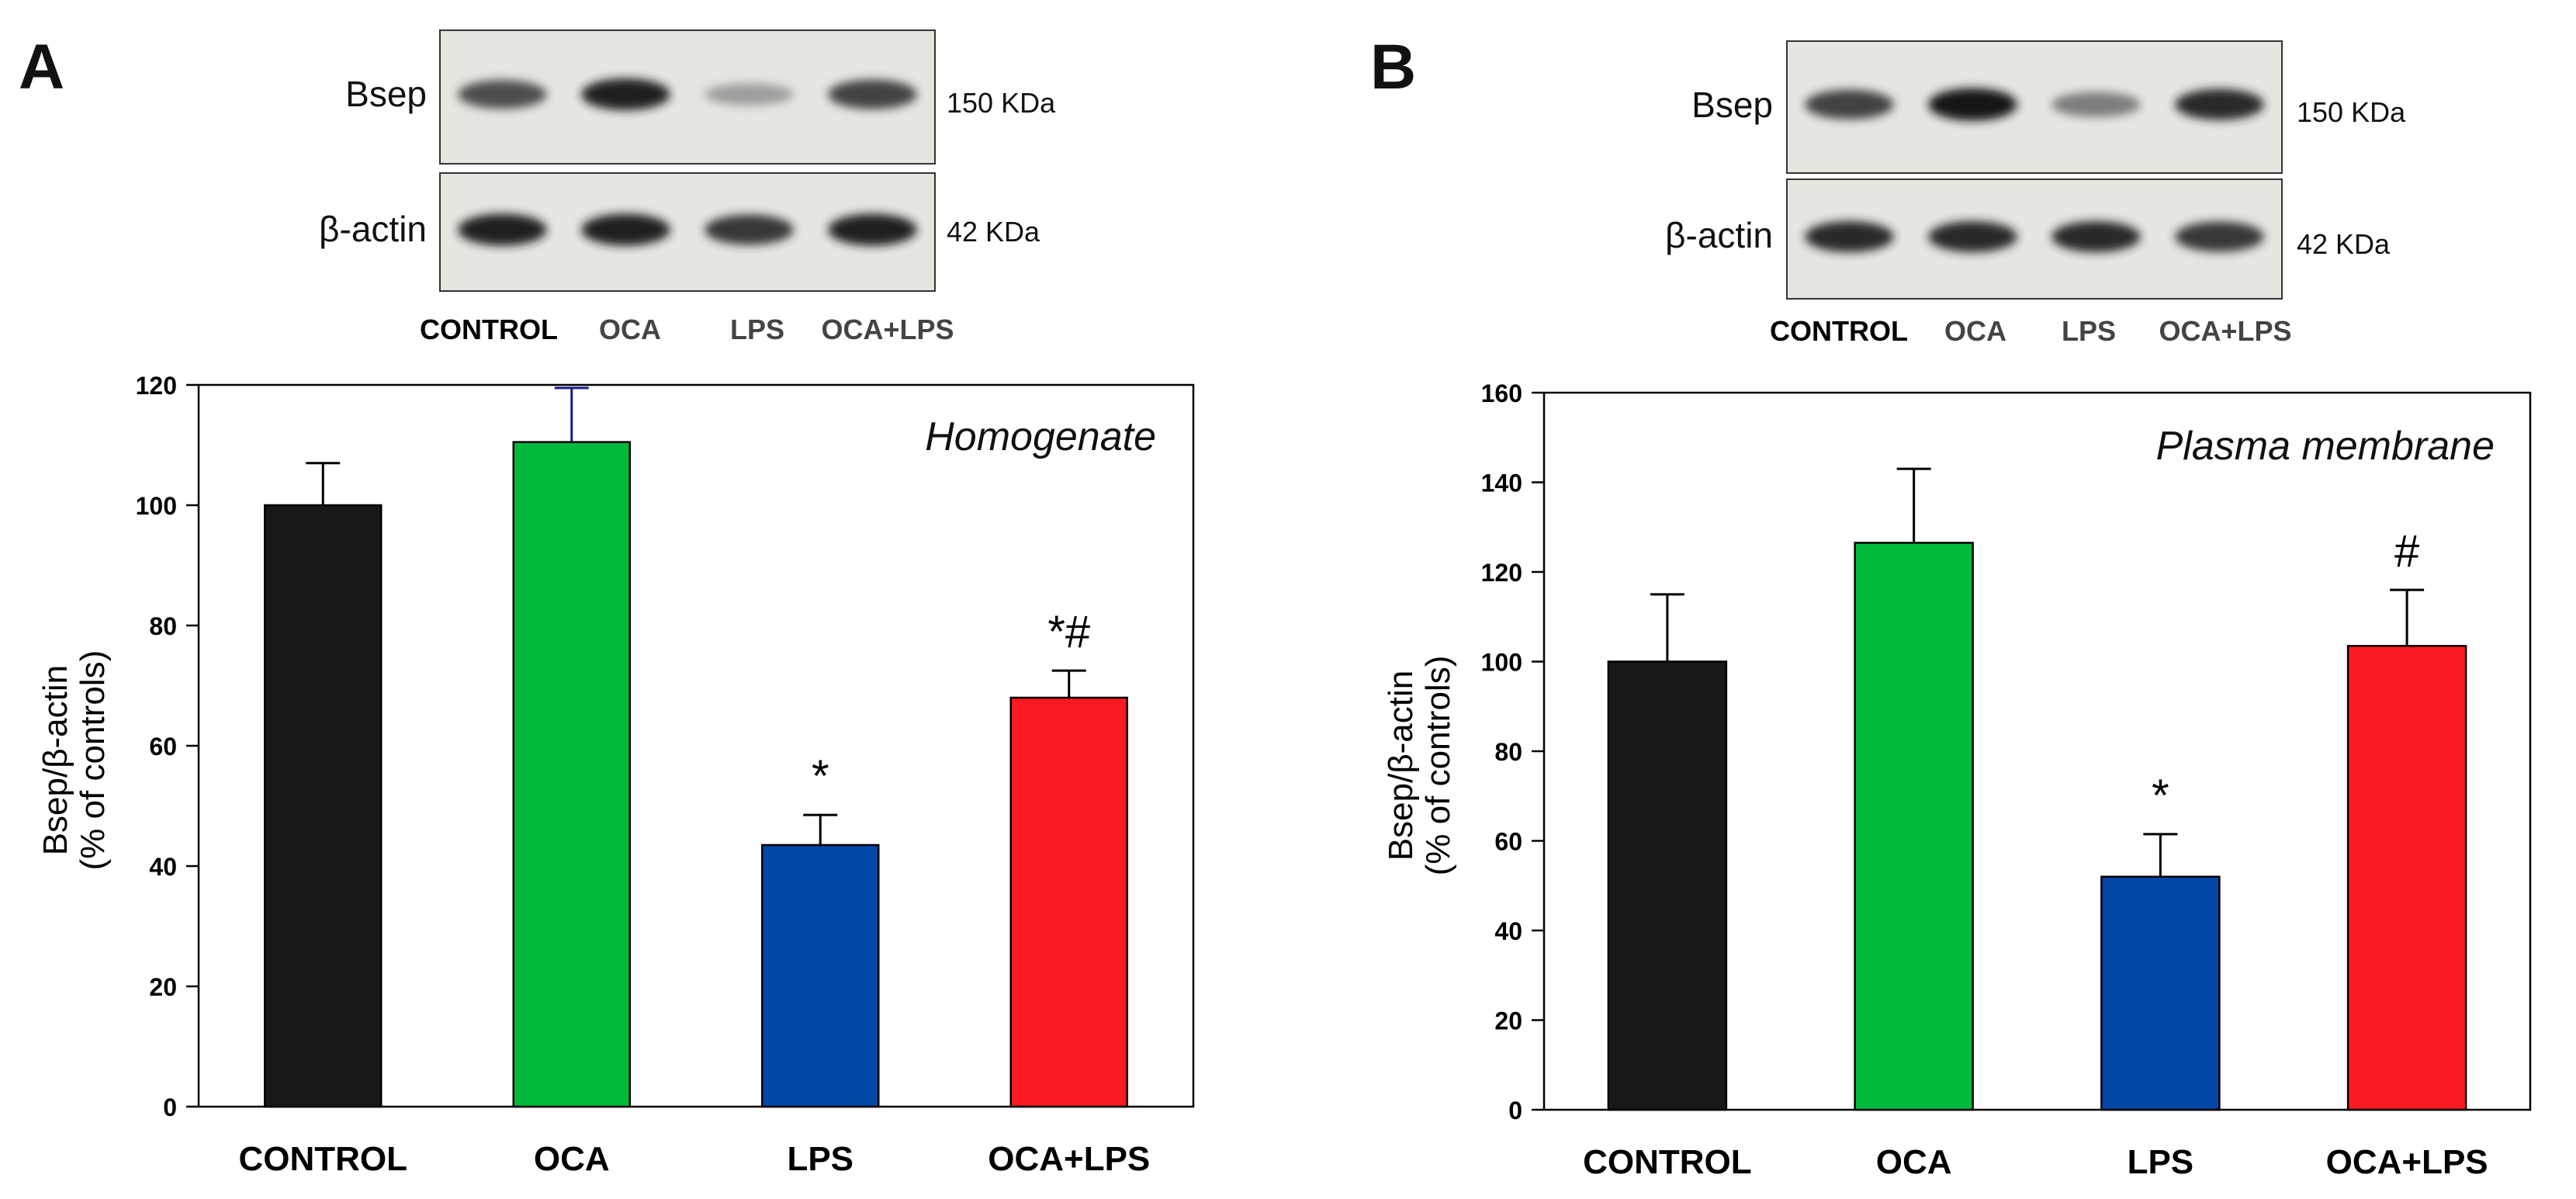 Image resolution: width=2576 pixels, height=1199 pixels. Describe the element at coordinates (42, 67) in the screenshot. I see `panel-letter: A` at that location.